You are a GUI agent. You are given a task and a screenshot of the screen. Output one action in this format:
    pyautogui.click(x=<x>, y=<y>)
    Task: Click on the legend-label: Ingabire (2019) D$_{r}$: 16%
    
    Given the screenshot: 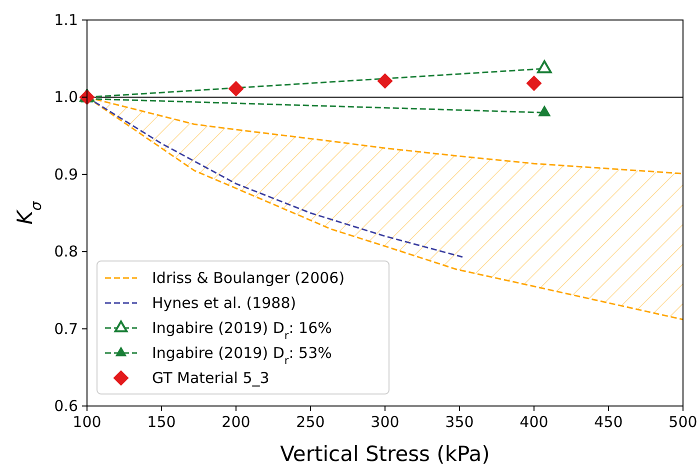 What is the action you would take?
    pyautogui.click(x=242, y=330)
    